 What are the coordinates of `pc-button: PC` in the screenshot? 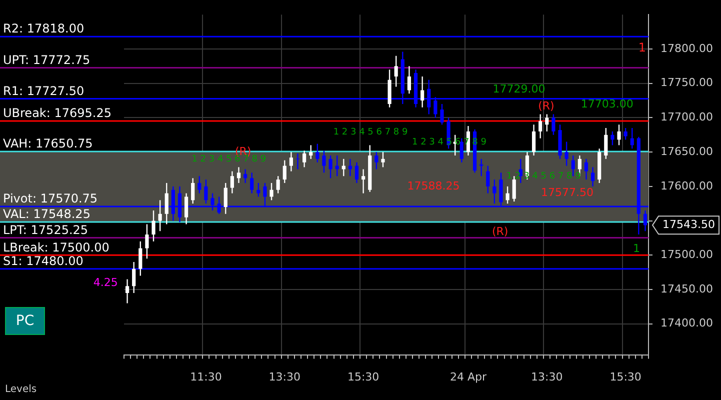 It's located at (25, 321).